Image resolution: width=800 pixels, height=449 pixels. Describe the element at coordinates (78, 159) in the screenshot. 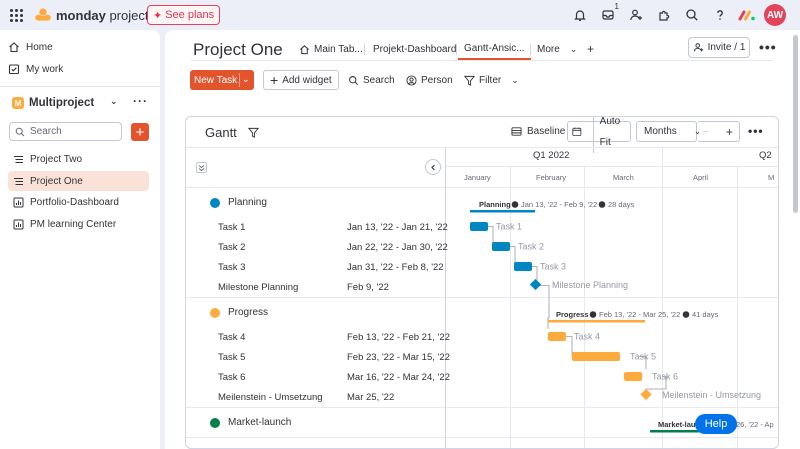

I see `sidebar-item-project-two: Project Two` at that location.